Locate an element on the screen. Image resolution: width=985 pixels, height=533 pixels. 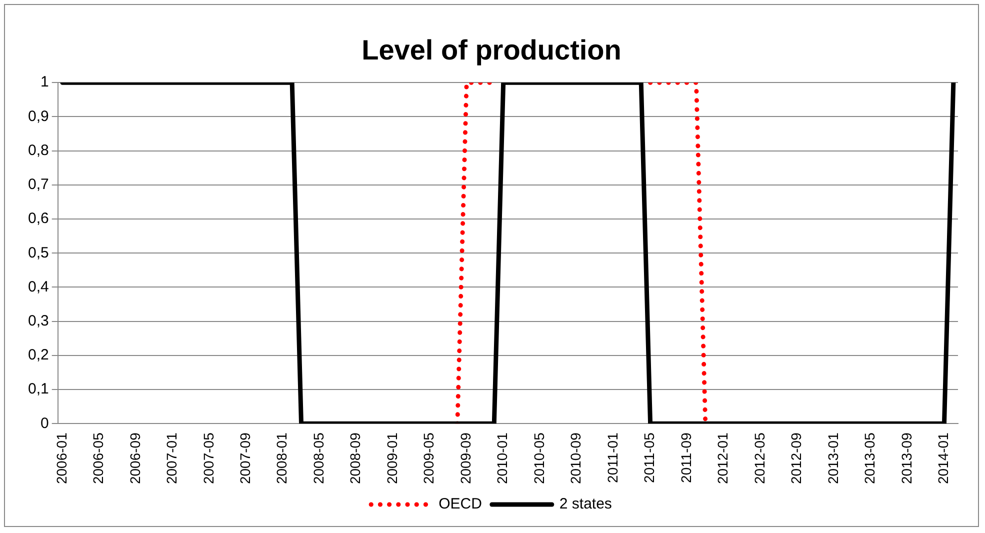
y-tick-label: 0,3 is located at coordinates (38, 321).